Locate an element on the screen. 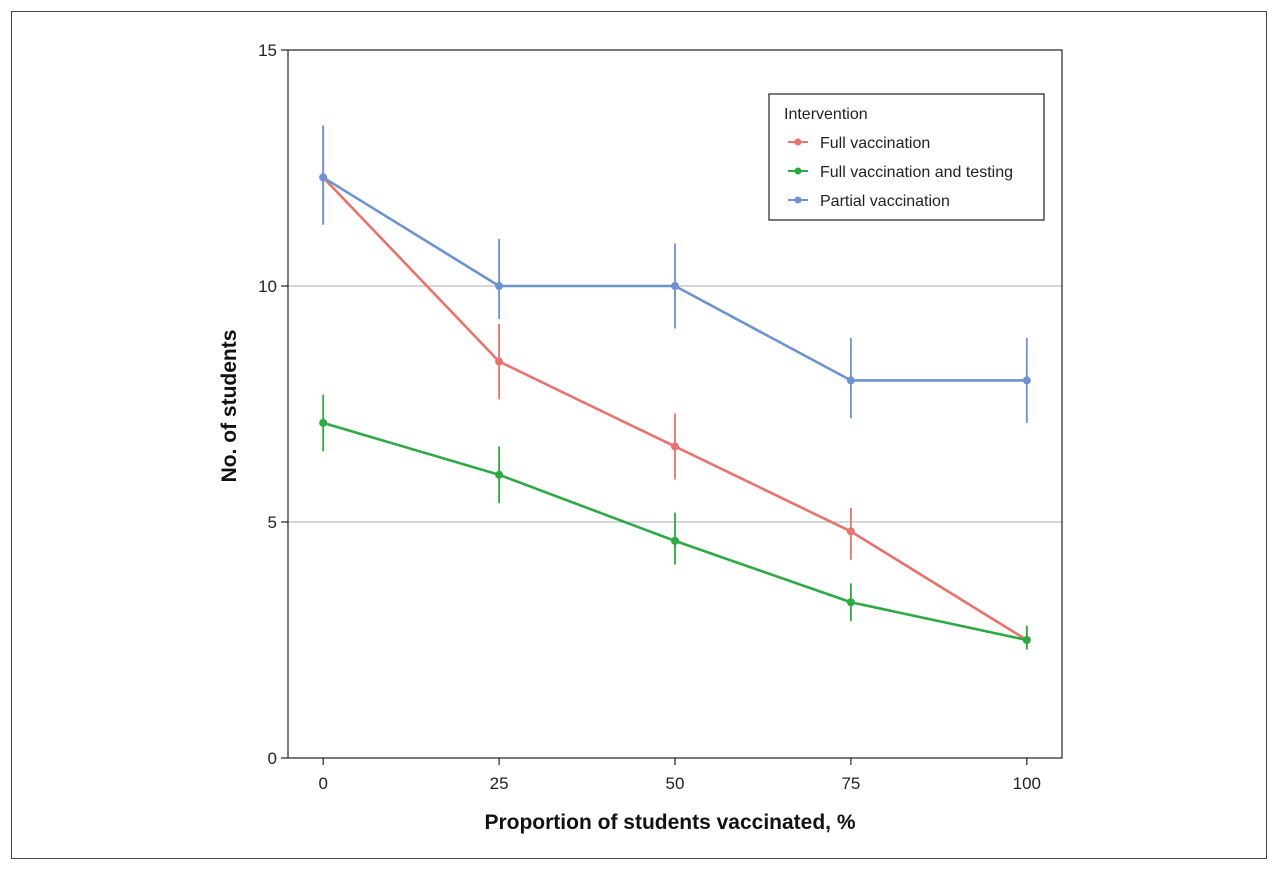 The width and height of the screenshot is (1280, 872). legend-box is located at coordinates (906, 157).